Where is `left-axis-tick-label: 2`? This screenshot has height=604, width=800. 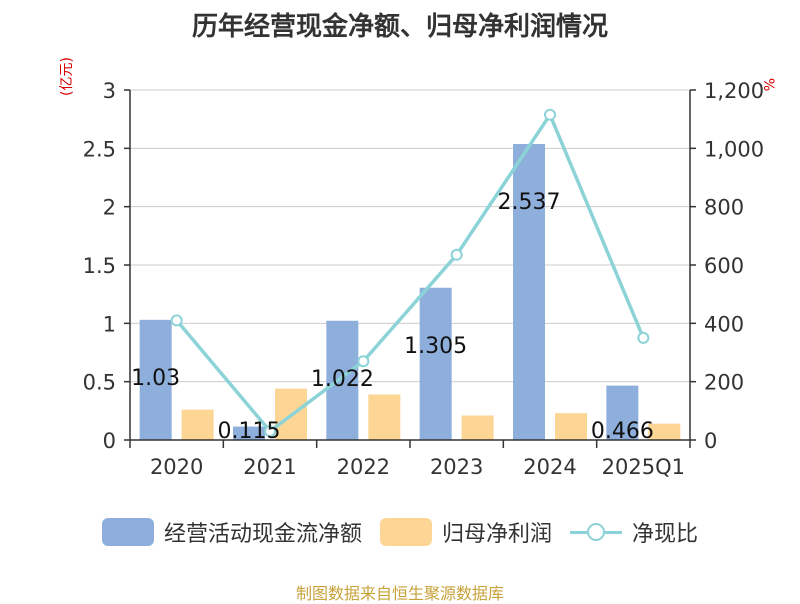 left-axis-tick-label: 2 is located at coordinates (109, 208).